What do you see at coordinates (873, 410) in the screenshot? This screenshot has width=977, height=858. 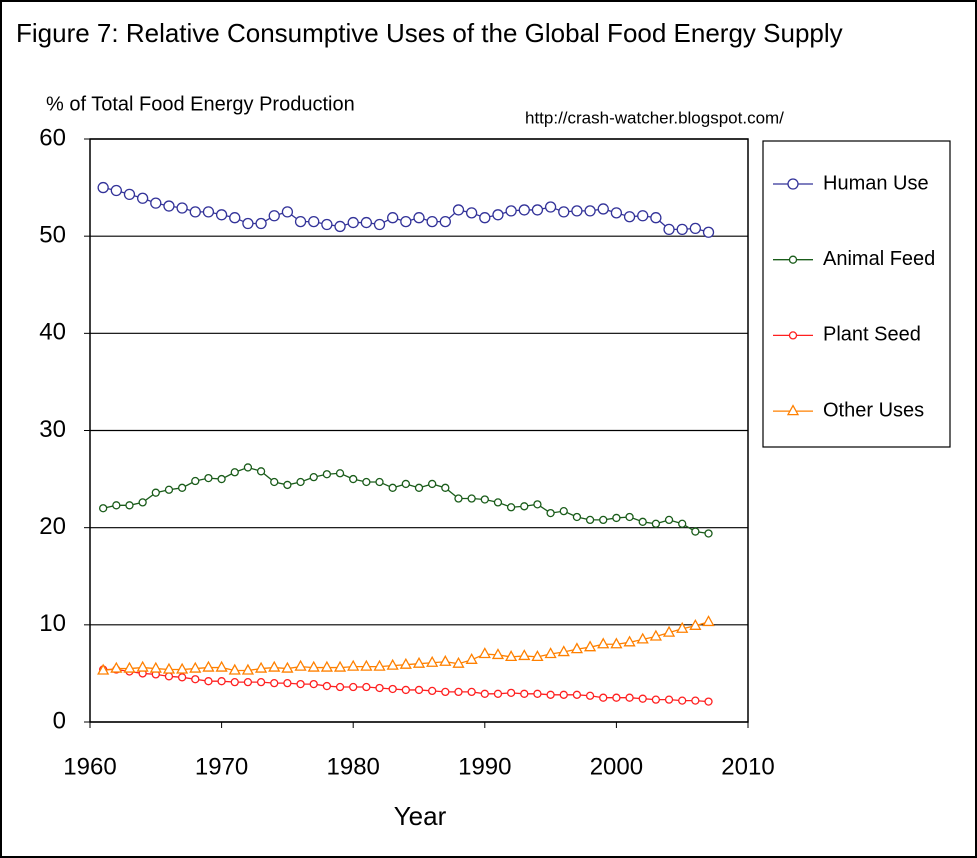 I see `legend-label: Other Uses` at bounding box center [873, 410].